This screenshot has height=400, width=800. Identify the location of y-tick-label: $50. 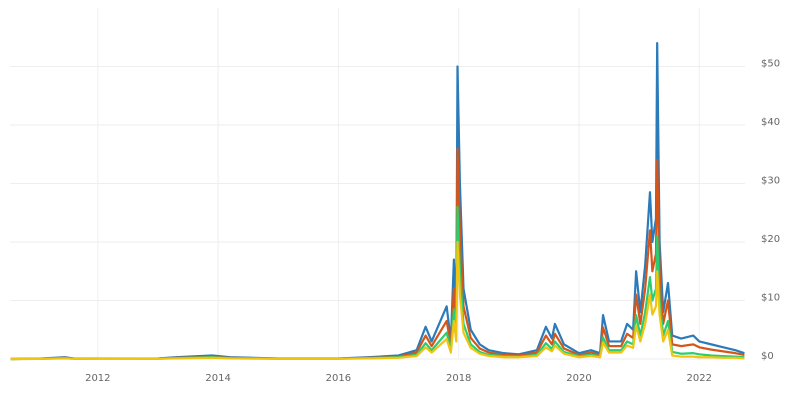
(770, 64).